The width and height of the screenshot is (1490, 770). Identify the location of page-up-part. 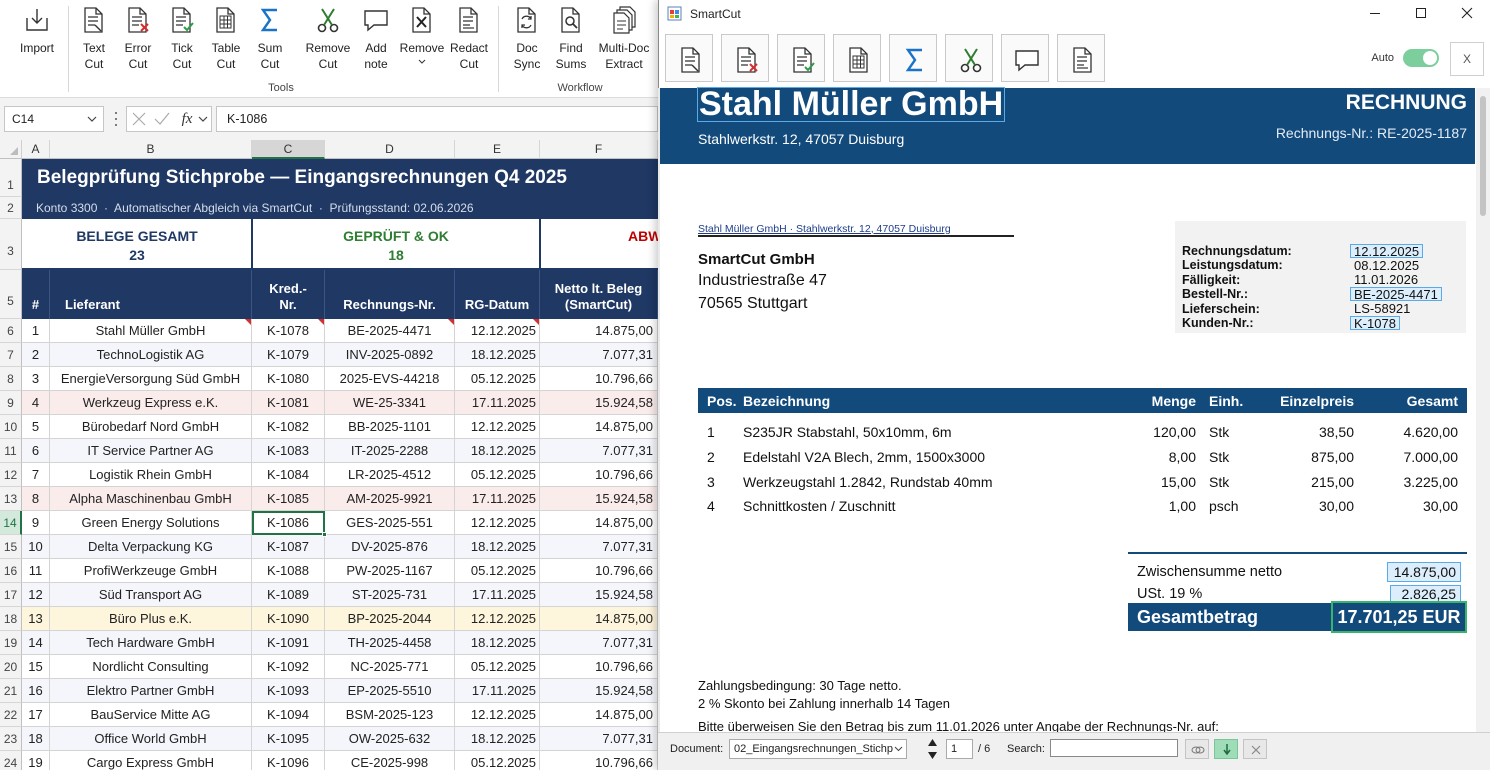
(932, 742).